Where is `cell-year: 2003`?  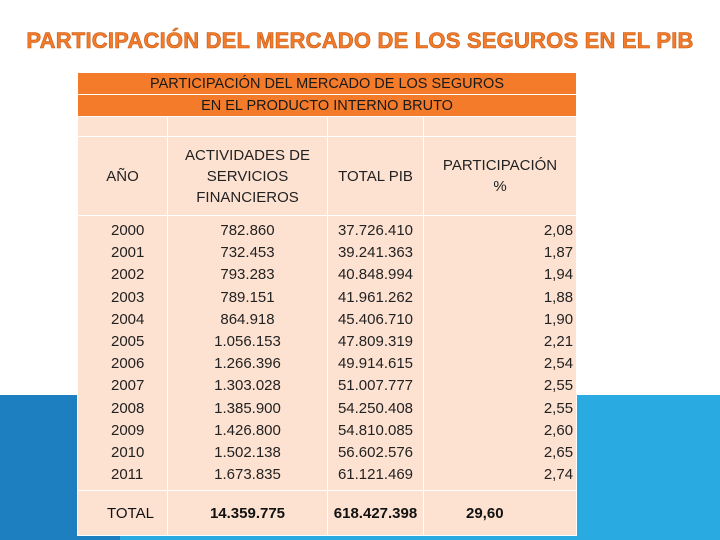 cell-year: 2003 is located at coordinates (128, 297).